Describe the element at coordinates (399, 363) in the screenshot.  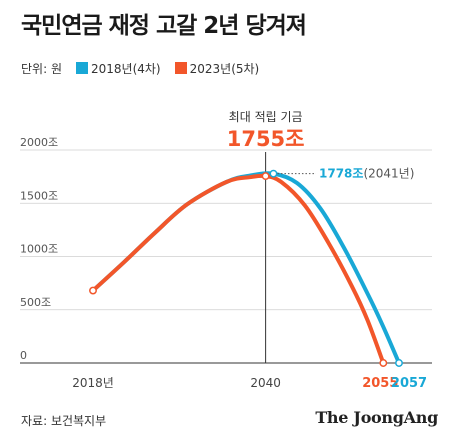
I see `blue-depletion-marker` at that location.